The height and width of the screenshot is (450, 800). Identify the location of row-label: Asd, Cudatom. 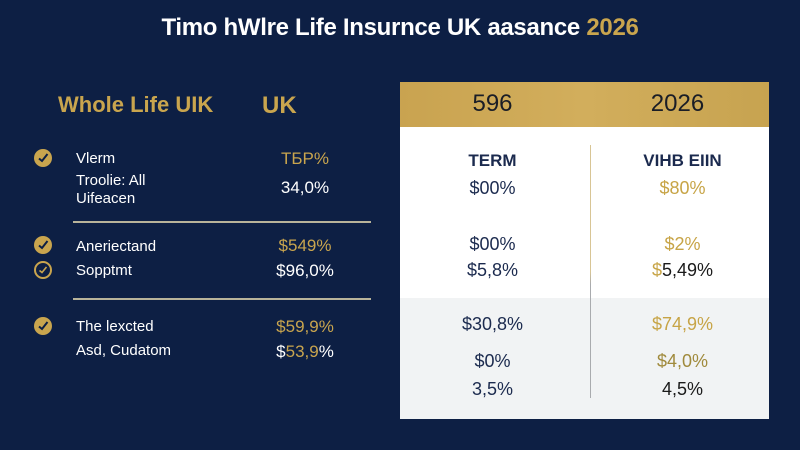
(124, 350).